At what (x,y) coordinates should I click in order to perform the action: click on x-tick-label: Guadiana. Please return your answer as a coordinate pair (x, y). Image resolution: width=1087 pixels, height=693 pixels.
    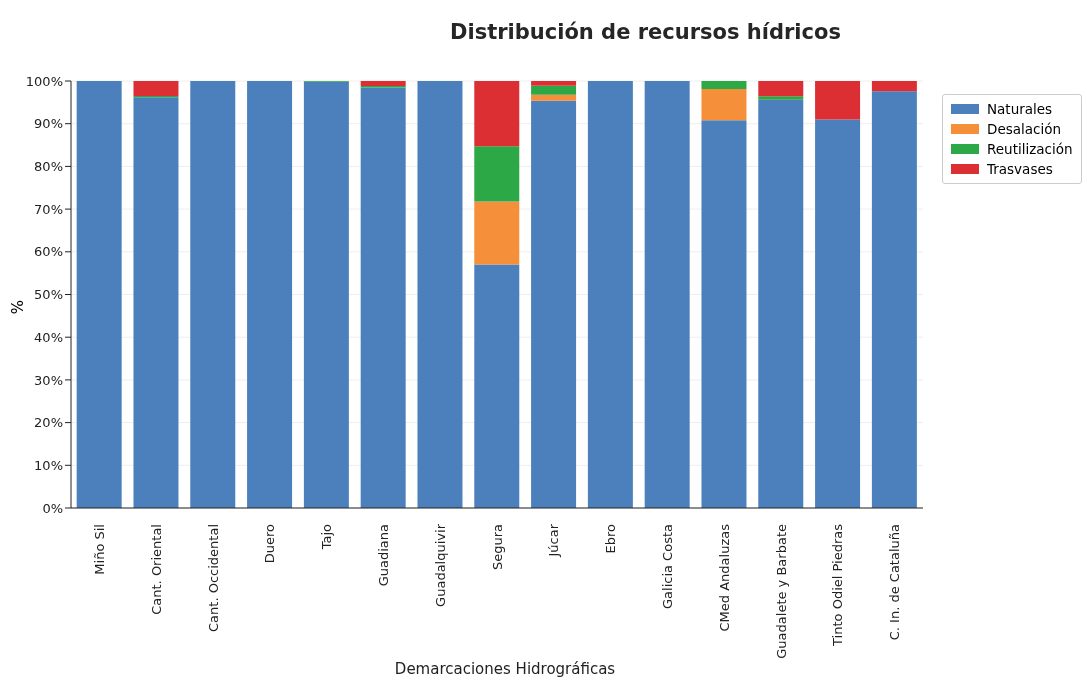
    Looking at the image, I should click on (383, 555).